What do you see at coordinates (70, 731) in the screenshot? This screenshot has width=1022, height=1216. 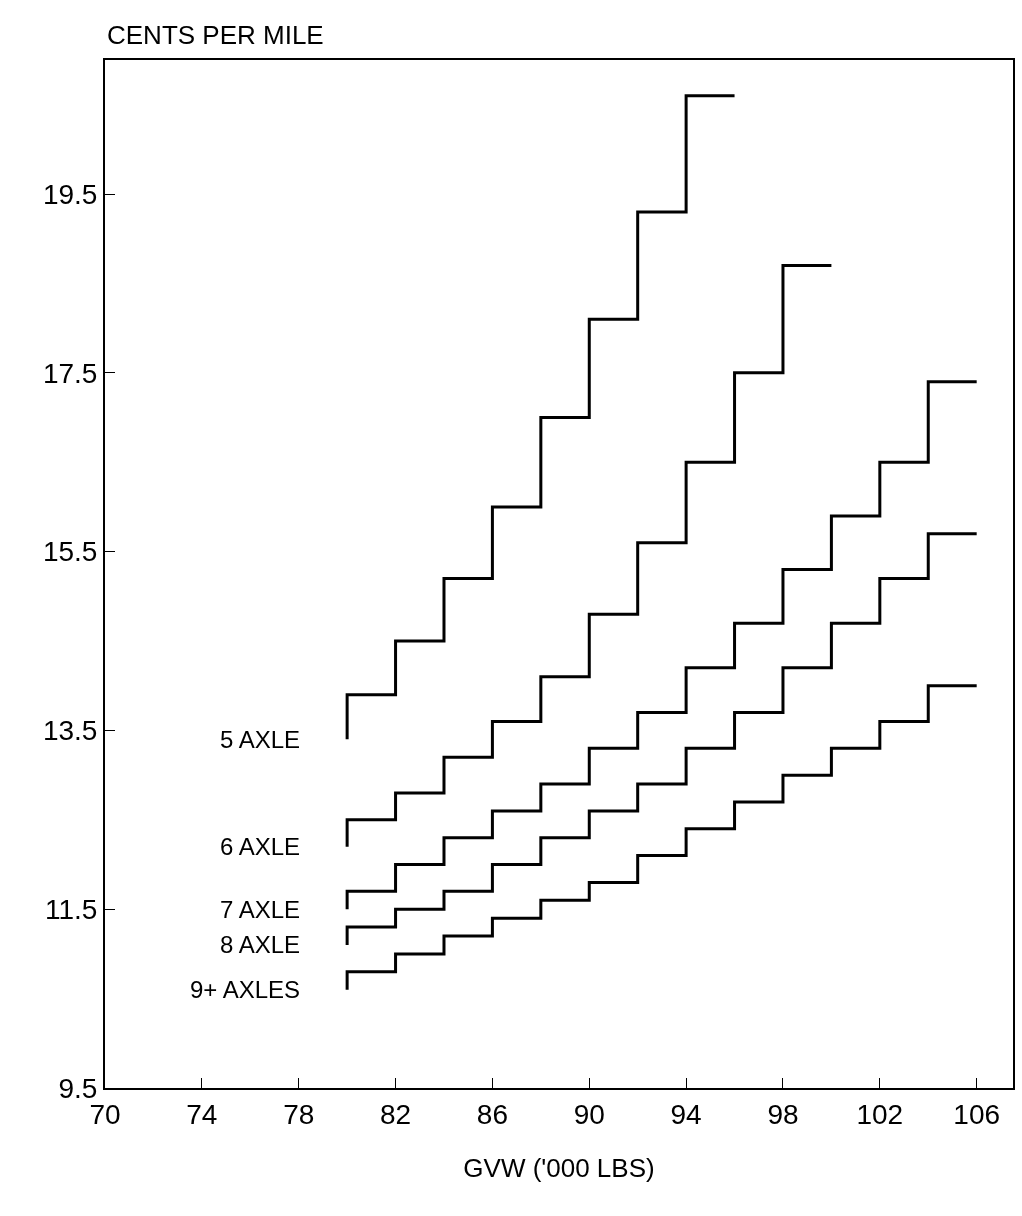 I see `y-tick-label: 13.5` at bounding box center [70, 731].